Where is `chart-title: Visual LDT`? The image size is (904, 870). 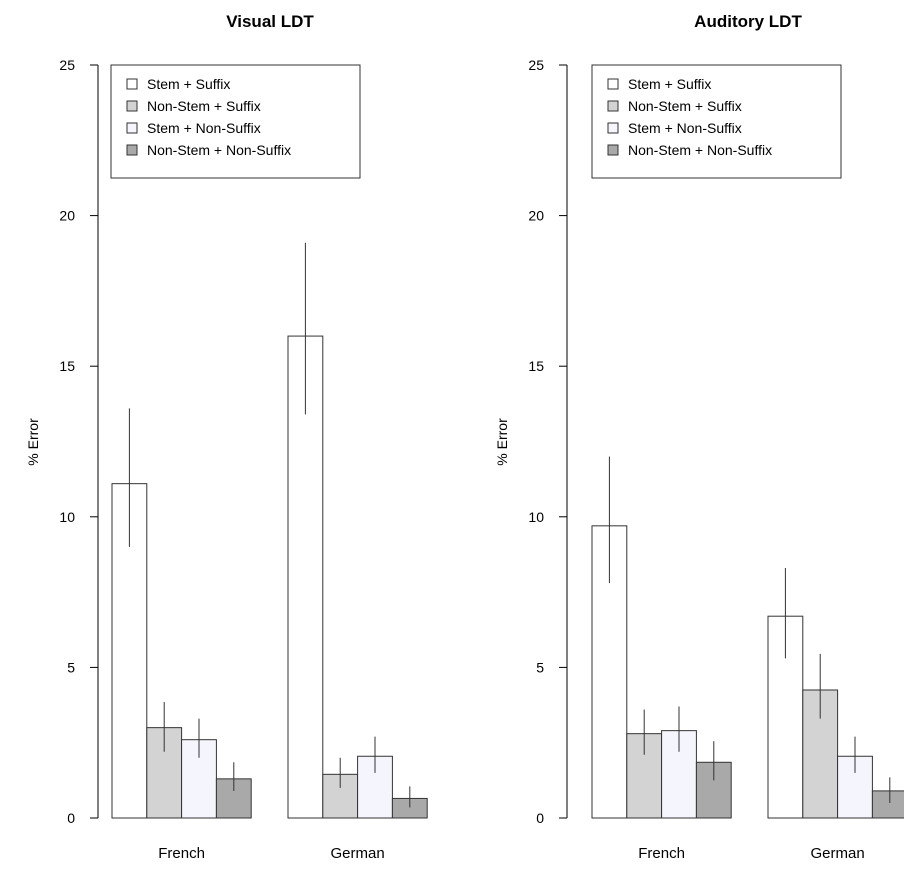
chart-title: Visual LDT is located at coordinates (270, 21).